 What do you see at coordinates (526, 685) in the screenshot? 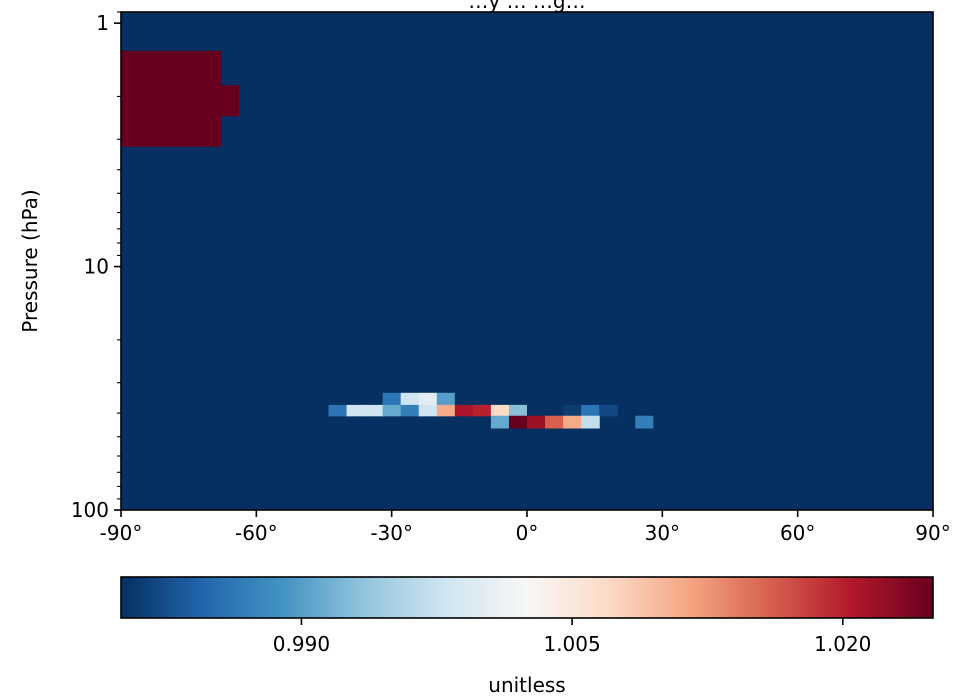
I see `colorbar-label: unitless` at bounding box center [526, 685].